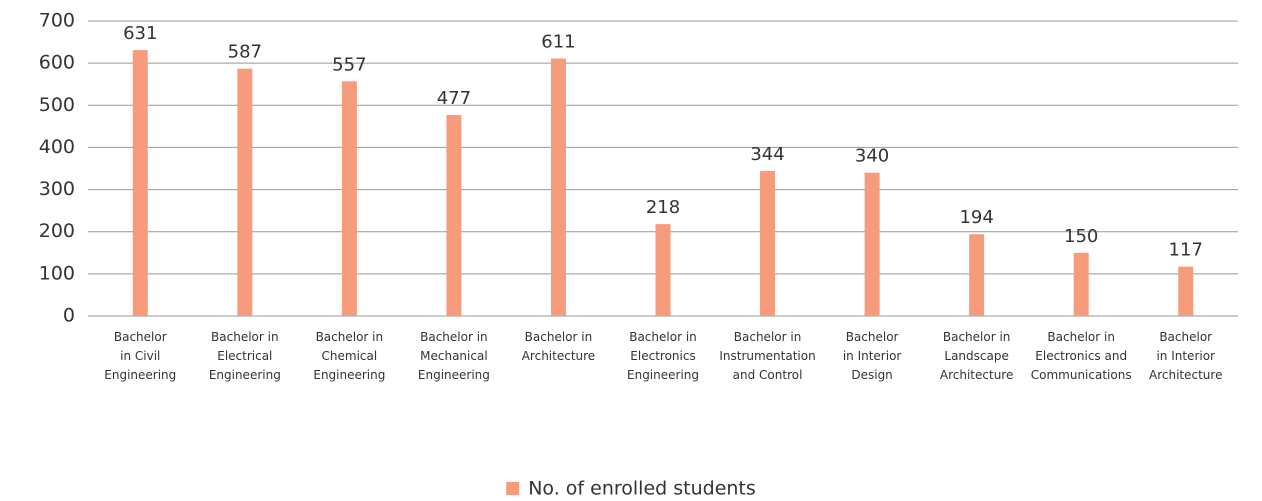 Image resolution: width=1262 pixels, height=501 pixels. Describe the element at coordinates (513, 488) in the screenshot. I see `legend-swatch` at that location.